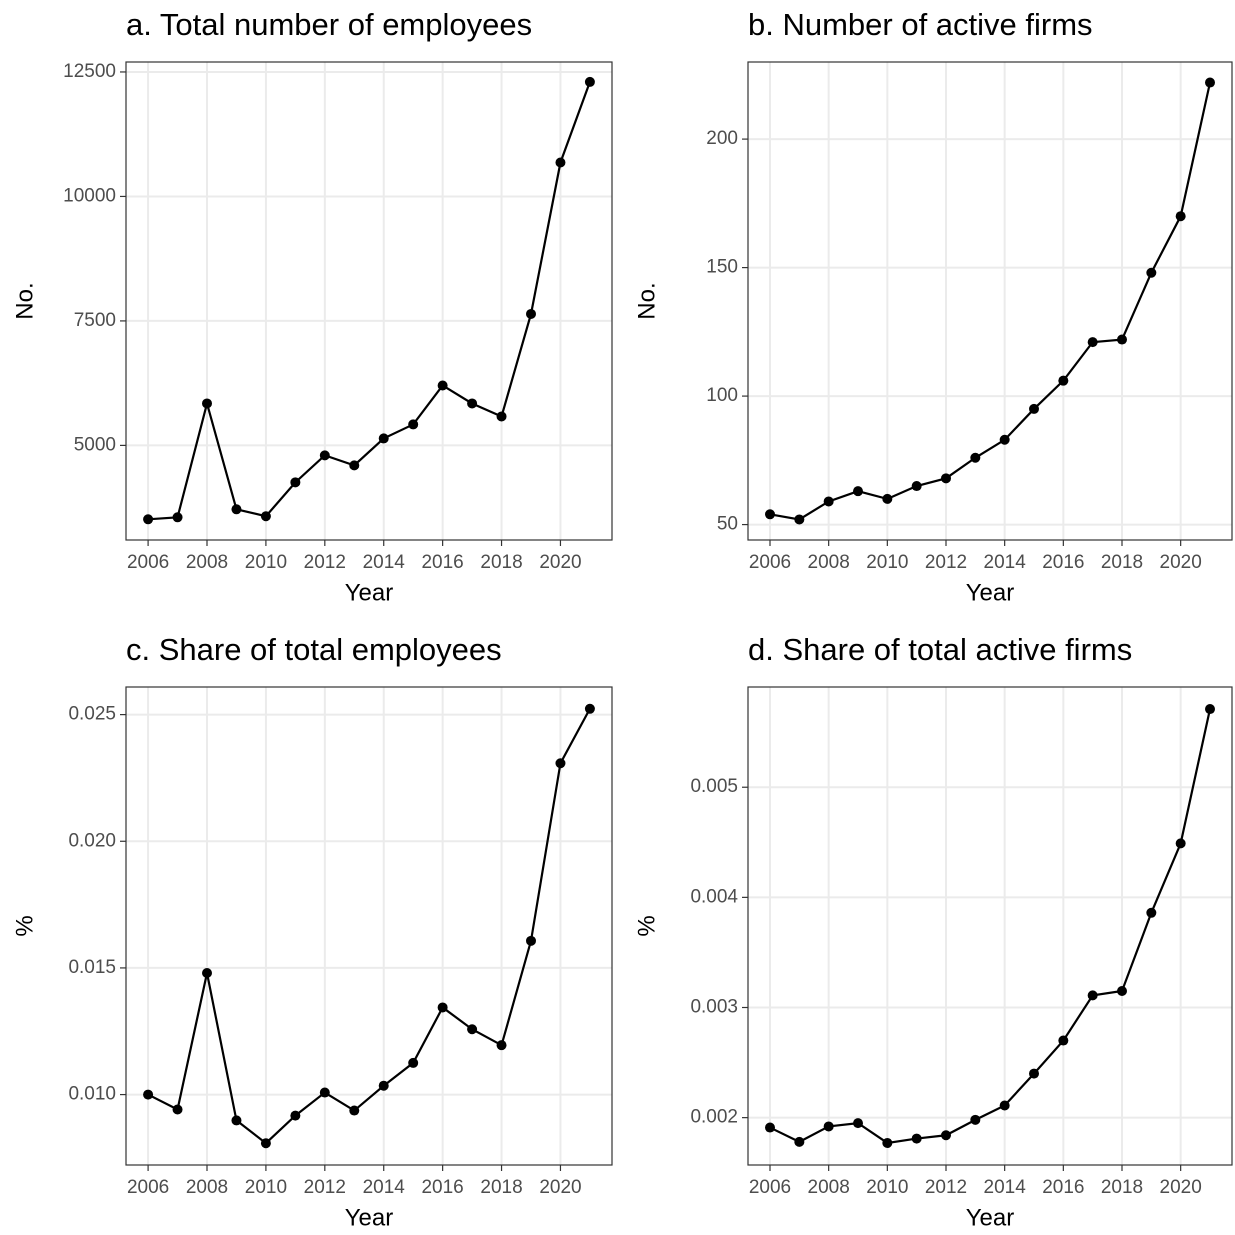  I want to click on line, so click(369, 301).